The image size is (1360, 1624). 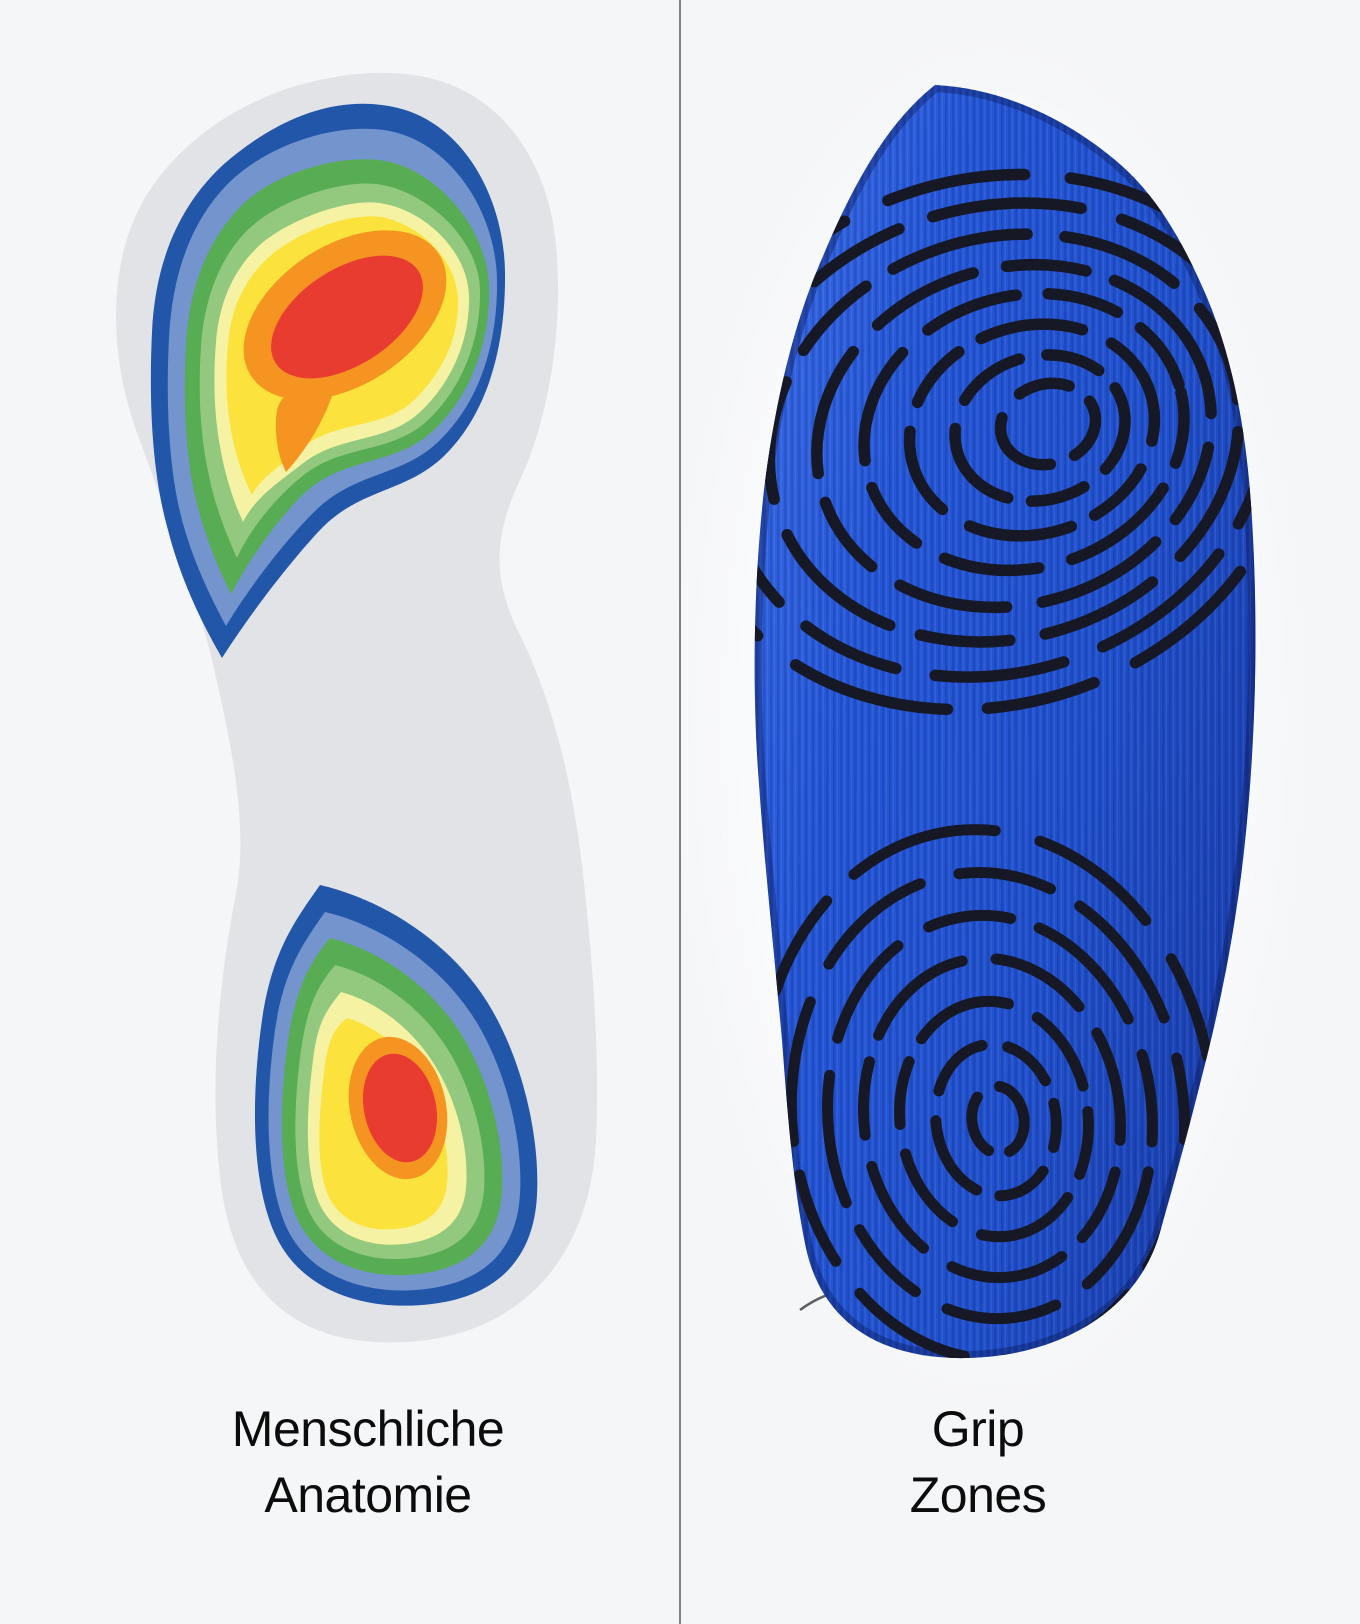 I want to click on caption-human-anatomy: Menschliche Anatomie, so click(x=368, y=1462).